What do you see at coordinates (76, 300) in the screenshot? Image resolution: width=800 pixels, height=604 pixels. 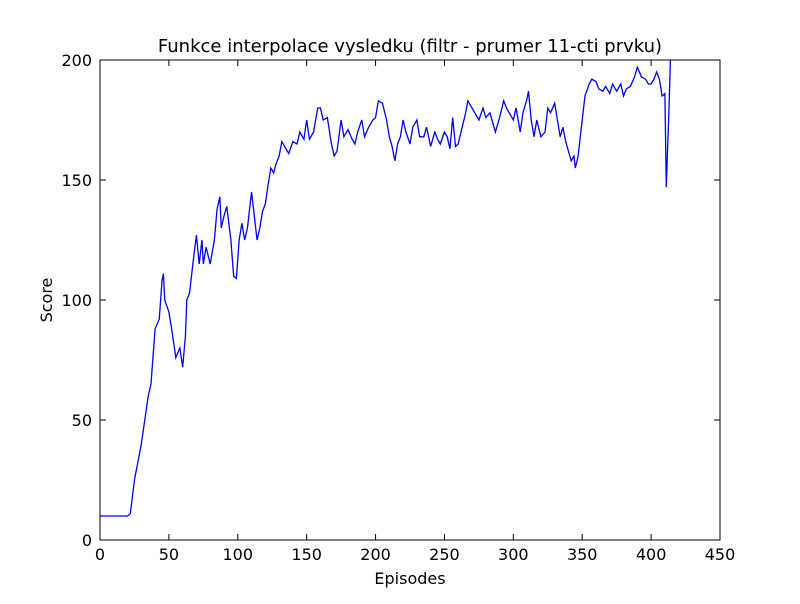 I see `y-tick-label: 100` at bounding box center [76, 300].